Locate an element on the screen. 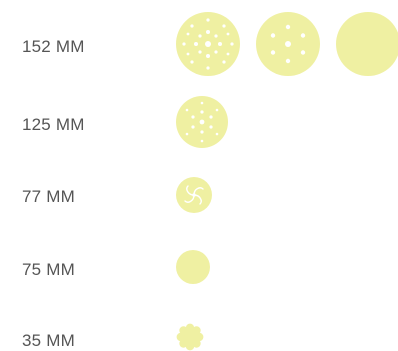  disc-77mm-swirl-icon is located at coordinates (194, 195).